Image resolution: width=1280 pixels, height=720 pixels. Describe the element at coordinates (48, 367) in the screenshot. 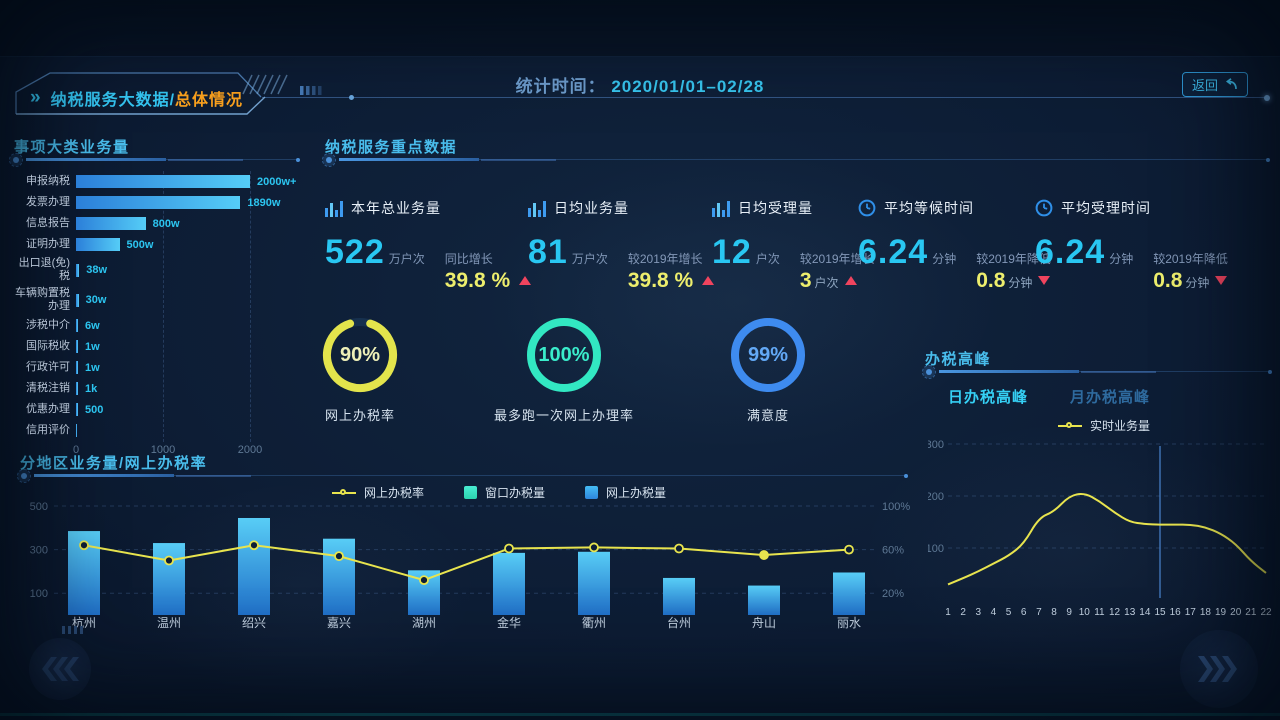

I see `category-label: 行政许可` at that location.